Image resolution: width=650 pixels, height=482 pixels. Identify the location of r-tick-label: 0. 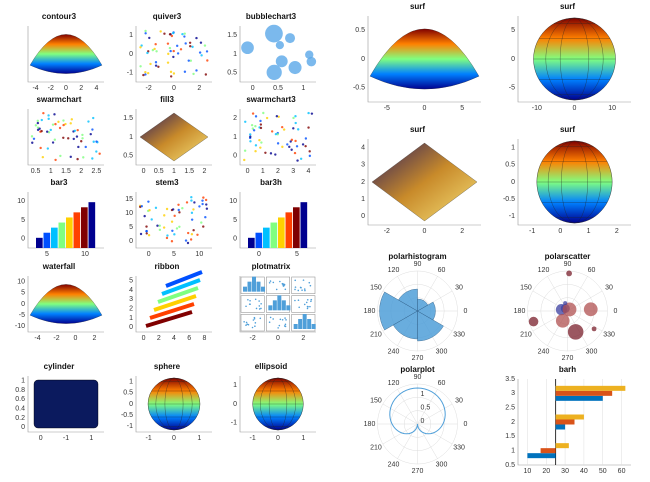
(423, 421).